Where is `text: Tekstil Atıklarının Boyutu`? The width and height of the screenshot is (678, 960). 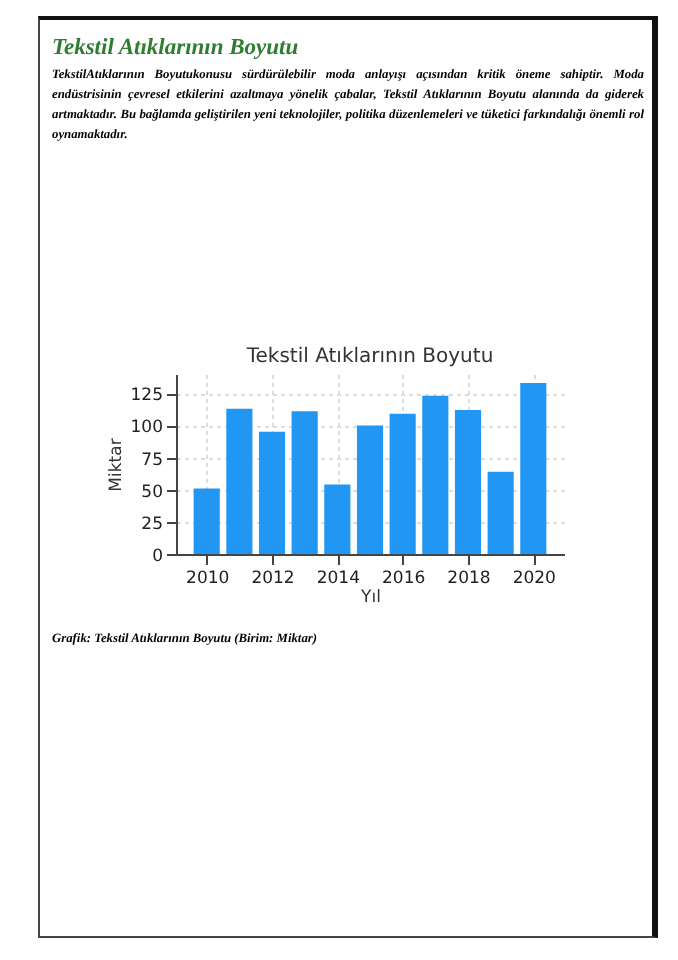 text: Tekstil Atıklarının Boyutu is located at coordinates (175, 48).